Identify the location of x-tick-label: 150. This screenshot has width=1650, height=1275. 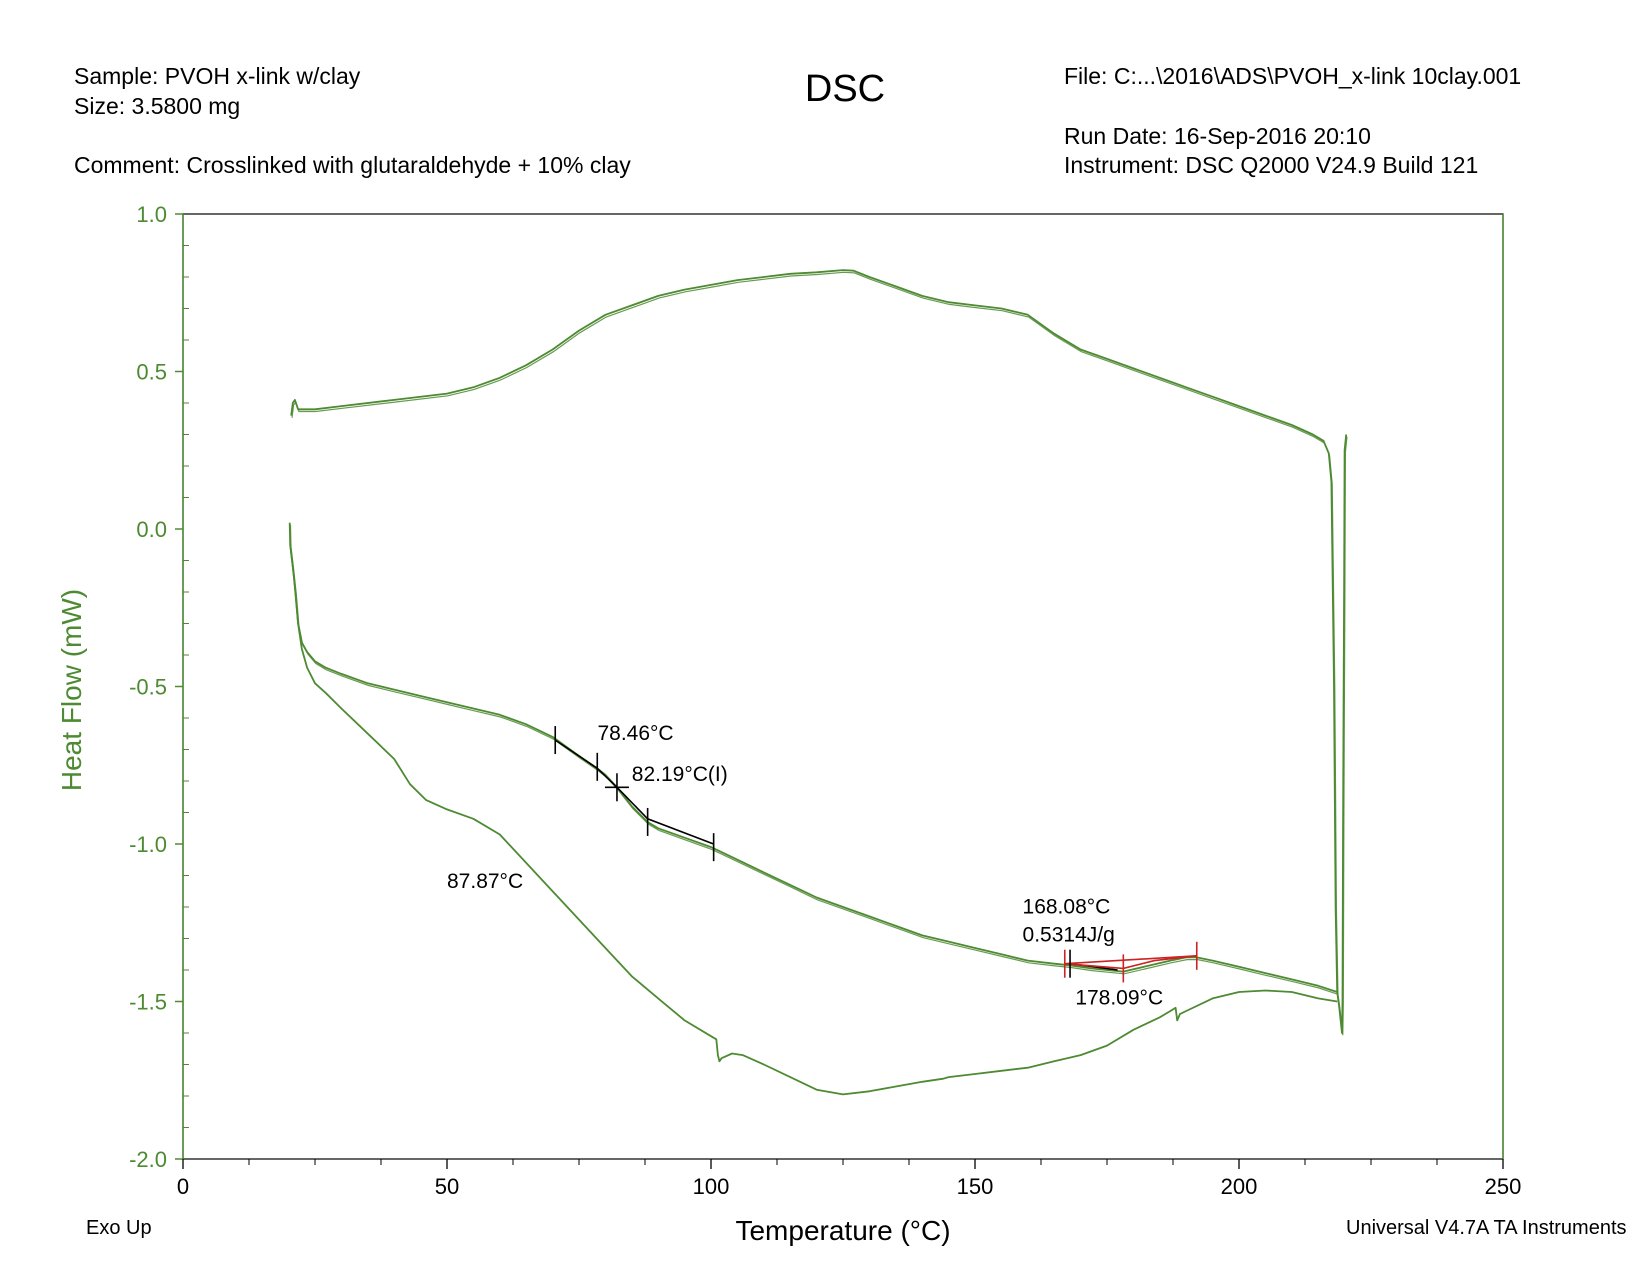
(975, 1186).